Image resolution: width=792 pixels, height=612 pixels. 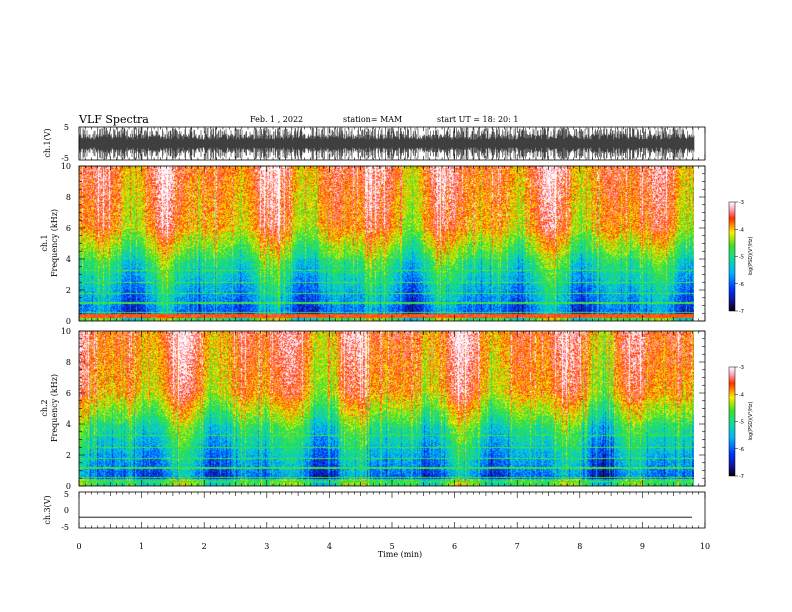 I want to click on ch1-colorbar: -3 -4 -5 -6 -7 log(PSD)(V²/Hz), so click(x=741, y=257).